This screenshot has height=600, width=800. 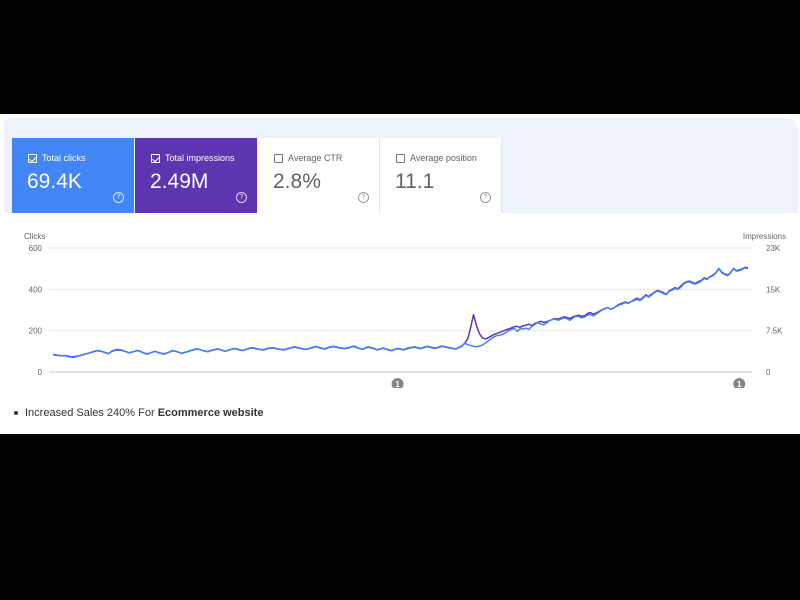 I want to click on card-total-clicks: Total clicks 69.4K ?, so click(x=73, y=175).